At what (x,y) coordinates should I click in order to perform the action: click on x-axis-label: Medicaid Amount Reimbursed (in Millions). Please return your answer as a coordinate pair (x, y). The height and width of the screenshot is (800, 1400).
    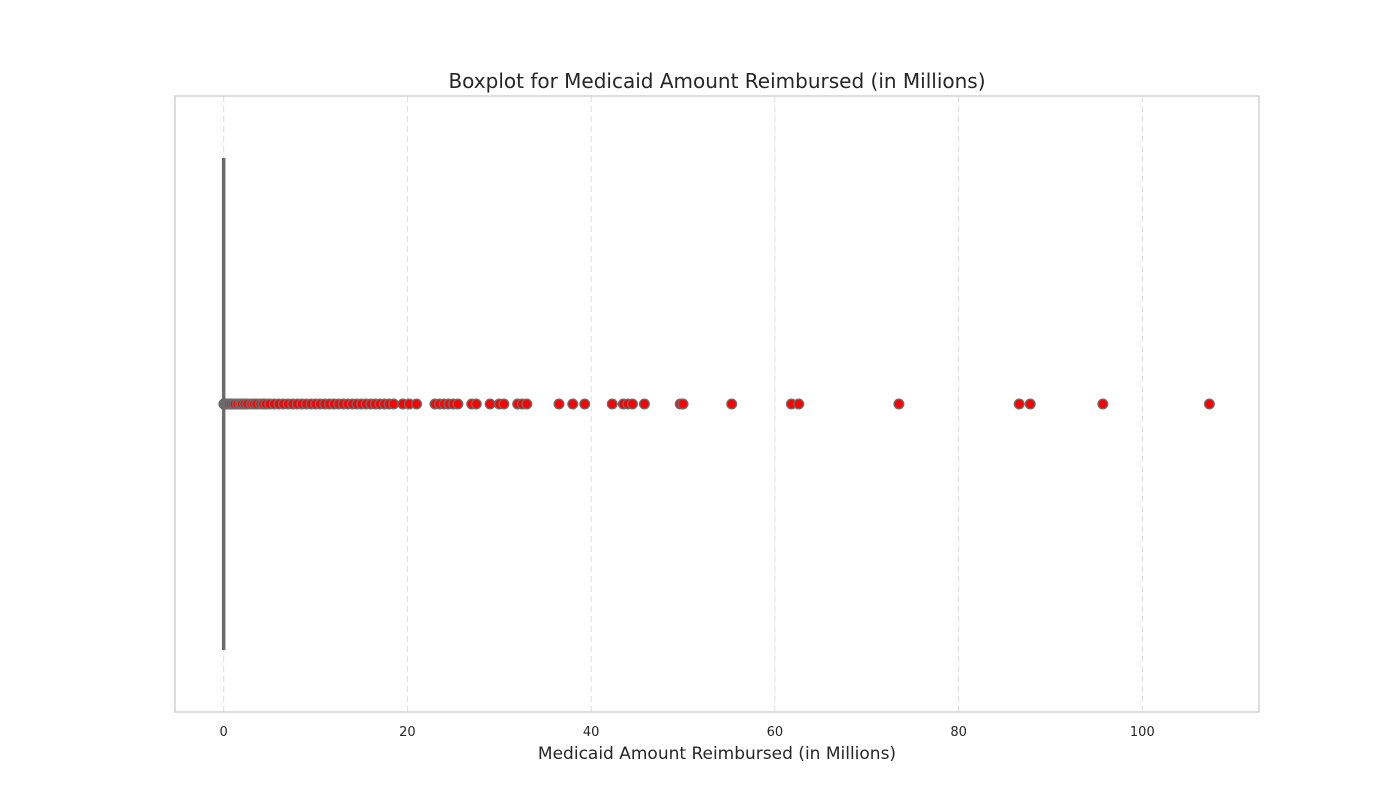
    Looking at the image, I should click on (717, 754).